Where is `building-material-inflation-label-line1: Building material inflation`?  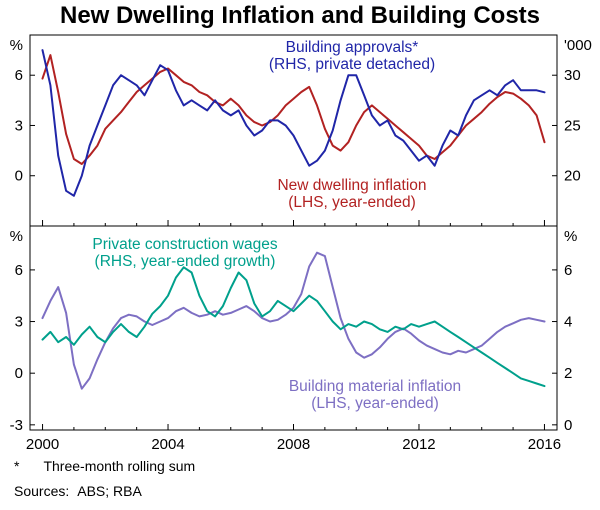 building-material-inflation-label-line1: Building material inflation is located at coordinates (375, 386).